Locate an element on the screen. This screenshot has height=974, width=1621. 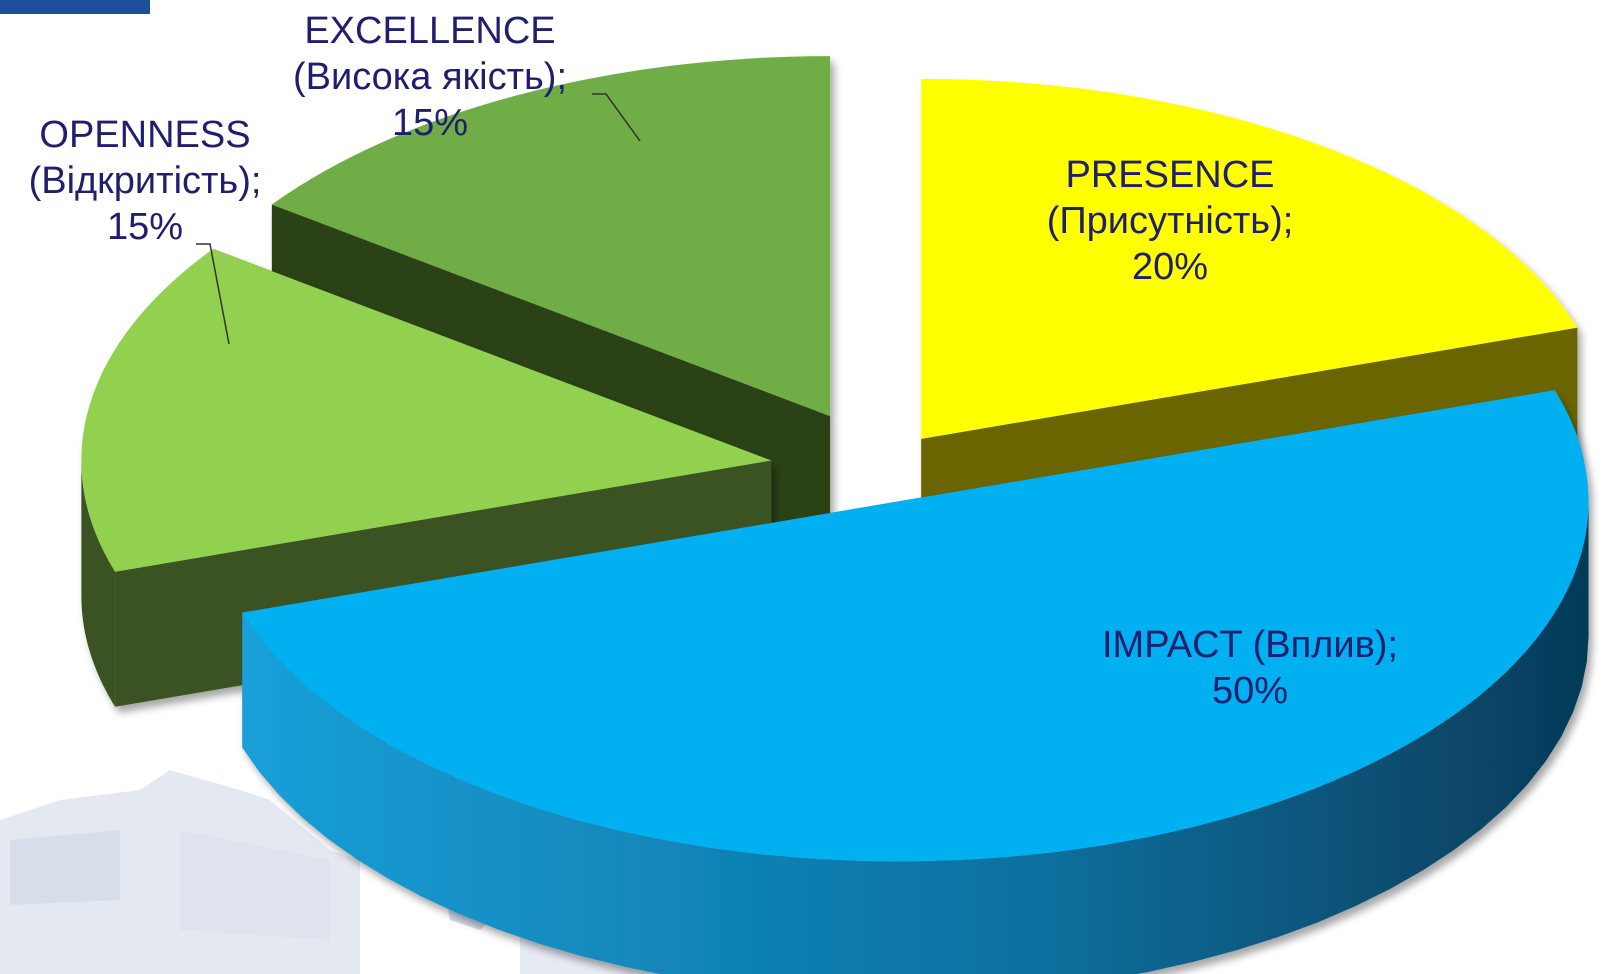
excellence-leader-line is located at coordinates (616, 117).